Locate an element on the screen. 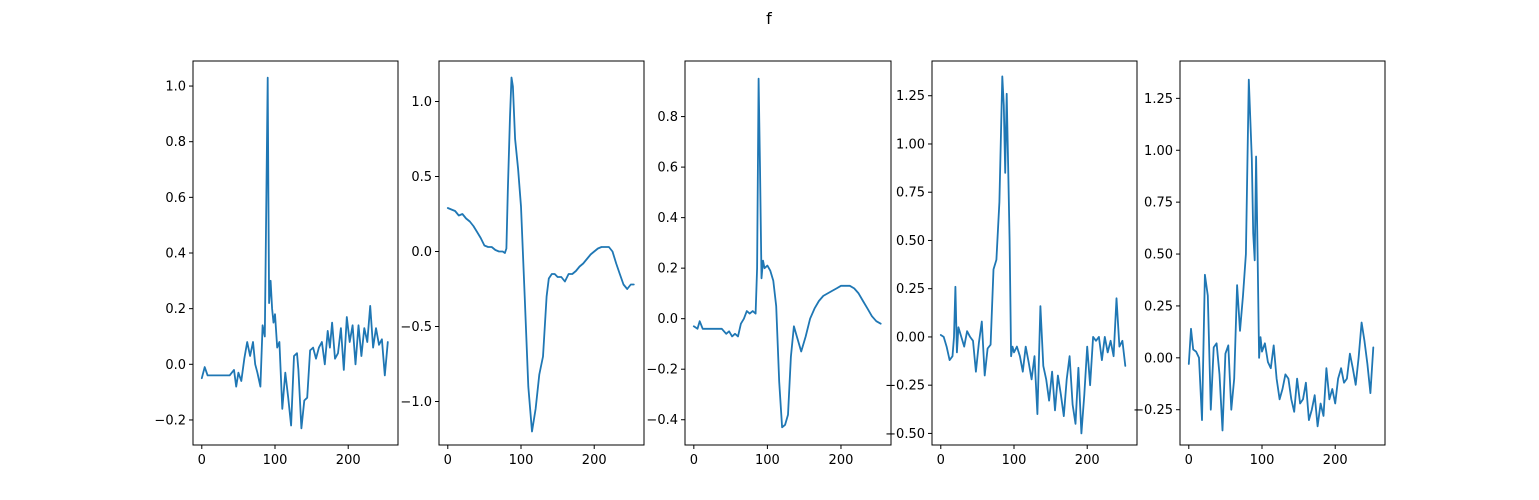  subplot-5: 0 100 200 −0.25 0.00 0.25 0.50 0.75 1.00 1.25 is located at coordinates (1259, 264).